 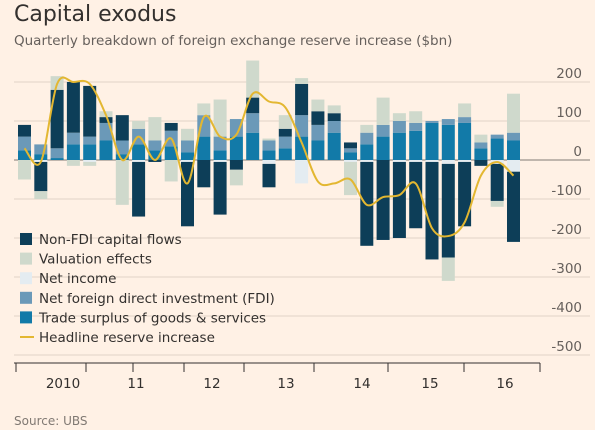 I want to click on y-tick-label: 200, so click(x=569, y=74).